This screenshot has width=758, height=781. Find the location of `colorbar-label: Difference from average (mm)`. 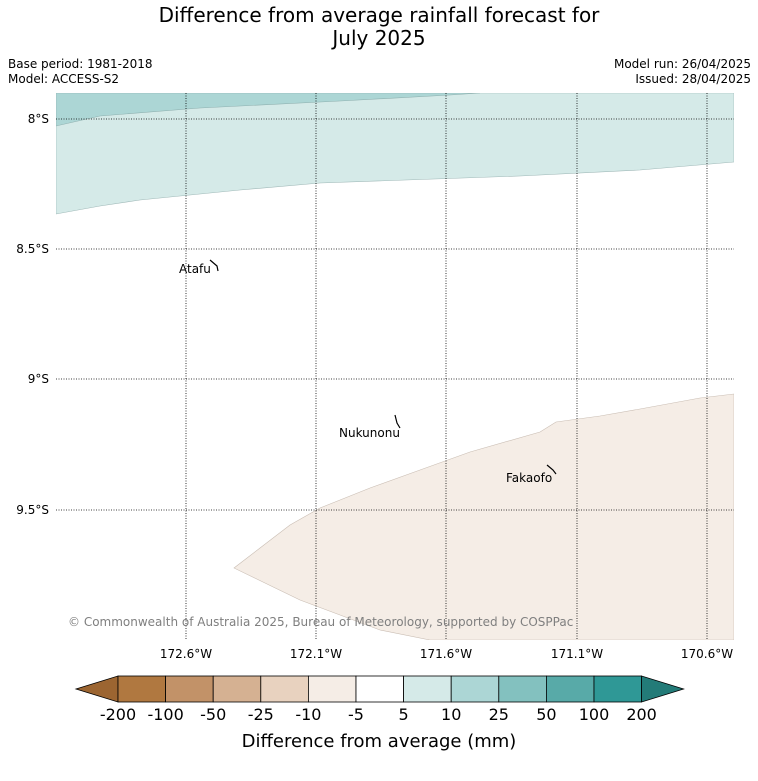

colorbar-label: Difference from average (mm) is located at coordinates (379, 741).